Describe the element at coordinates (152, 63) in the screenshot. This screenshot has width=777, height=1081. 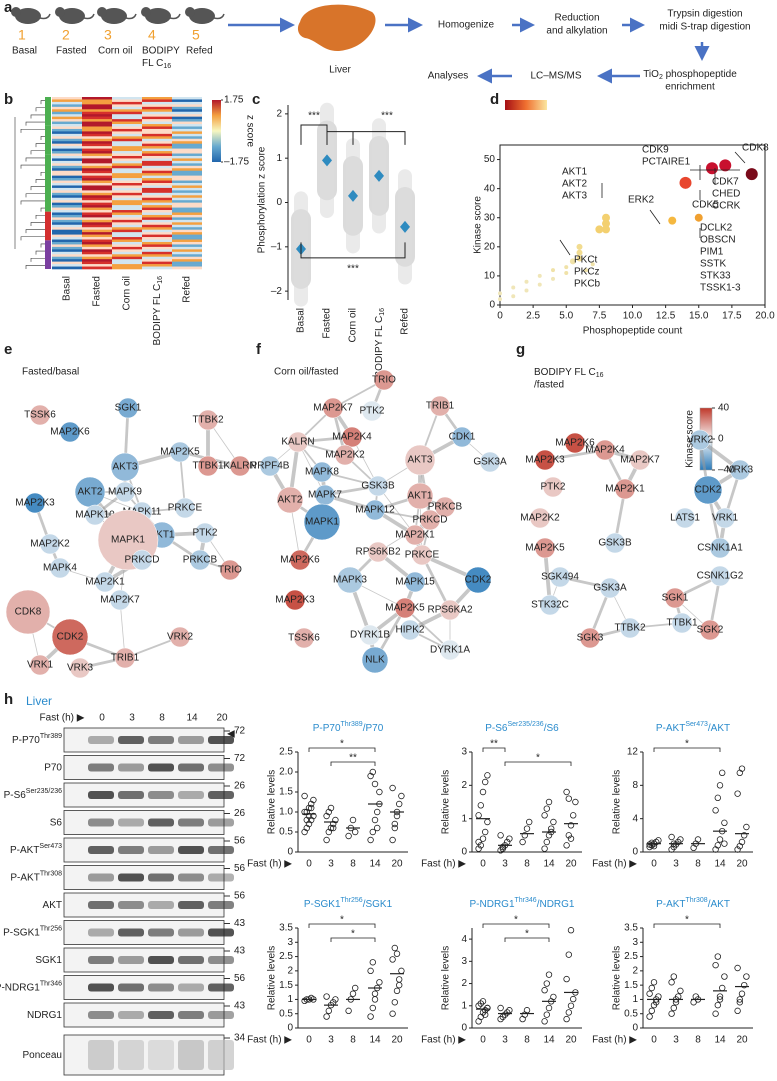
I see `text-part: FL C` at that location.